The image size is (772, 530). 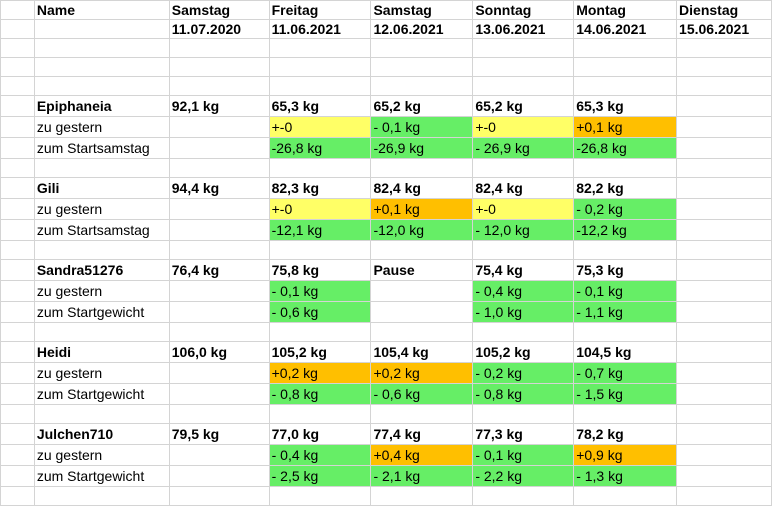 I want to click on header-weekday: Montag, so click(x=625, y=10).